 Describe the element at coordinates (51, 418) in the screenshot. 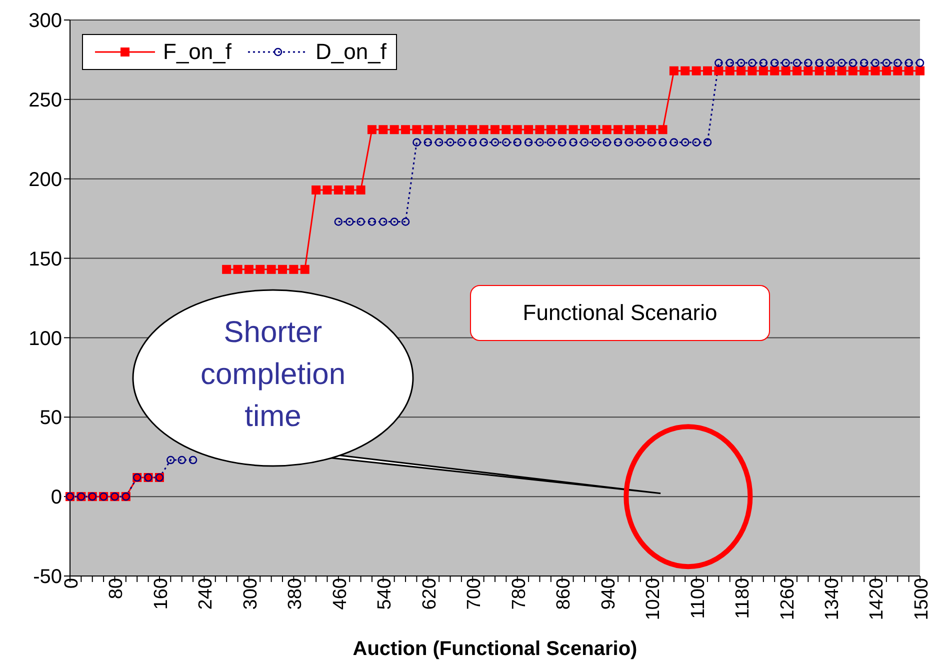

I see `y-tick-label: 50` at that location.